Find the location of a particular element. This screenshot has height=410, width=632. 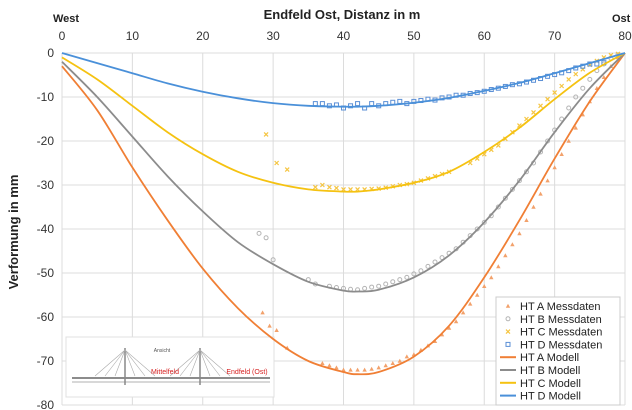

y-axis-title: Verformung in mm is located at coordinates (13, 232).